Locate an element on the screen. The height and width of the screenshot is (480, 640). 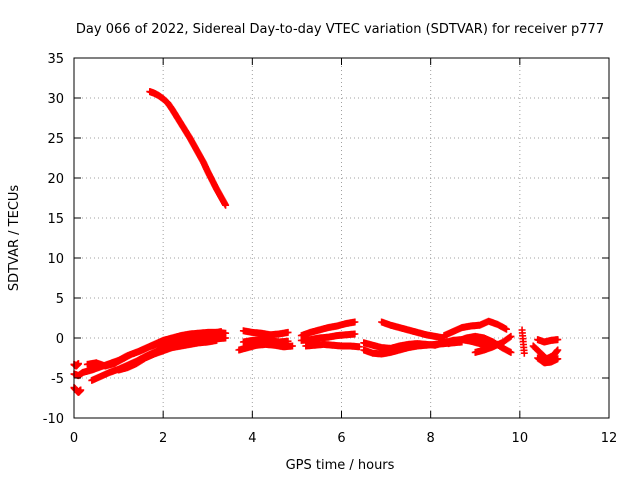
series-arc-d is located at coordinates (168, 355).